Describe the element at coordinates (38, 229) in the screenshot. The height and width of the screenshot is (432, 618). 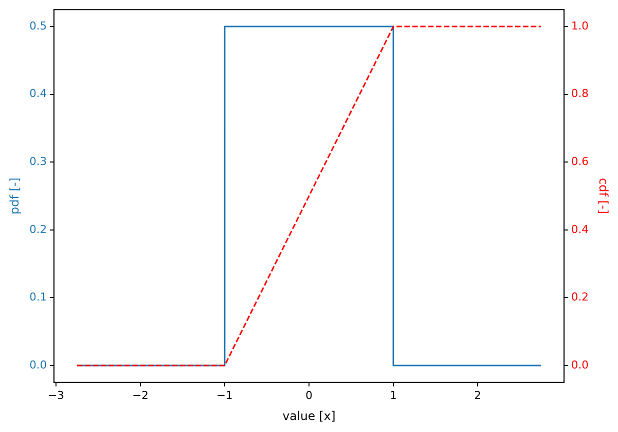
I see `y-tick-label: 0.2` at that location.